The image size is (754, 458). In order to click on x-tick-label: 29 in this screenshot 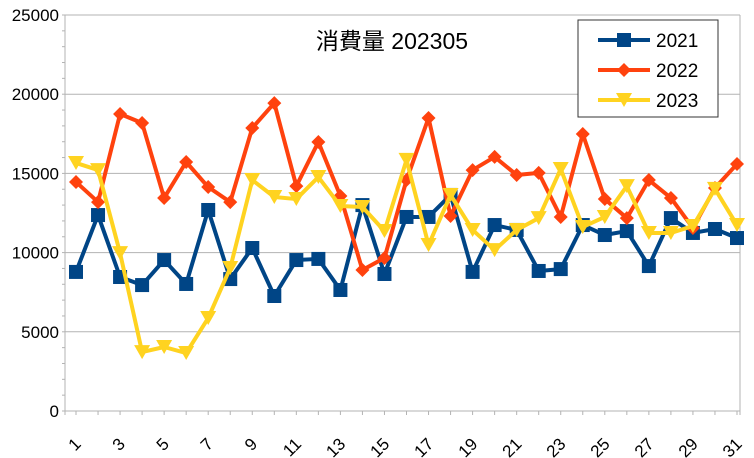, I will do `click(688, 446)`.